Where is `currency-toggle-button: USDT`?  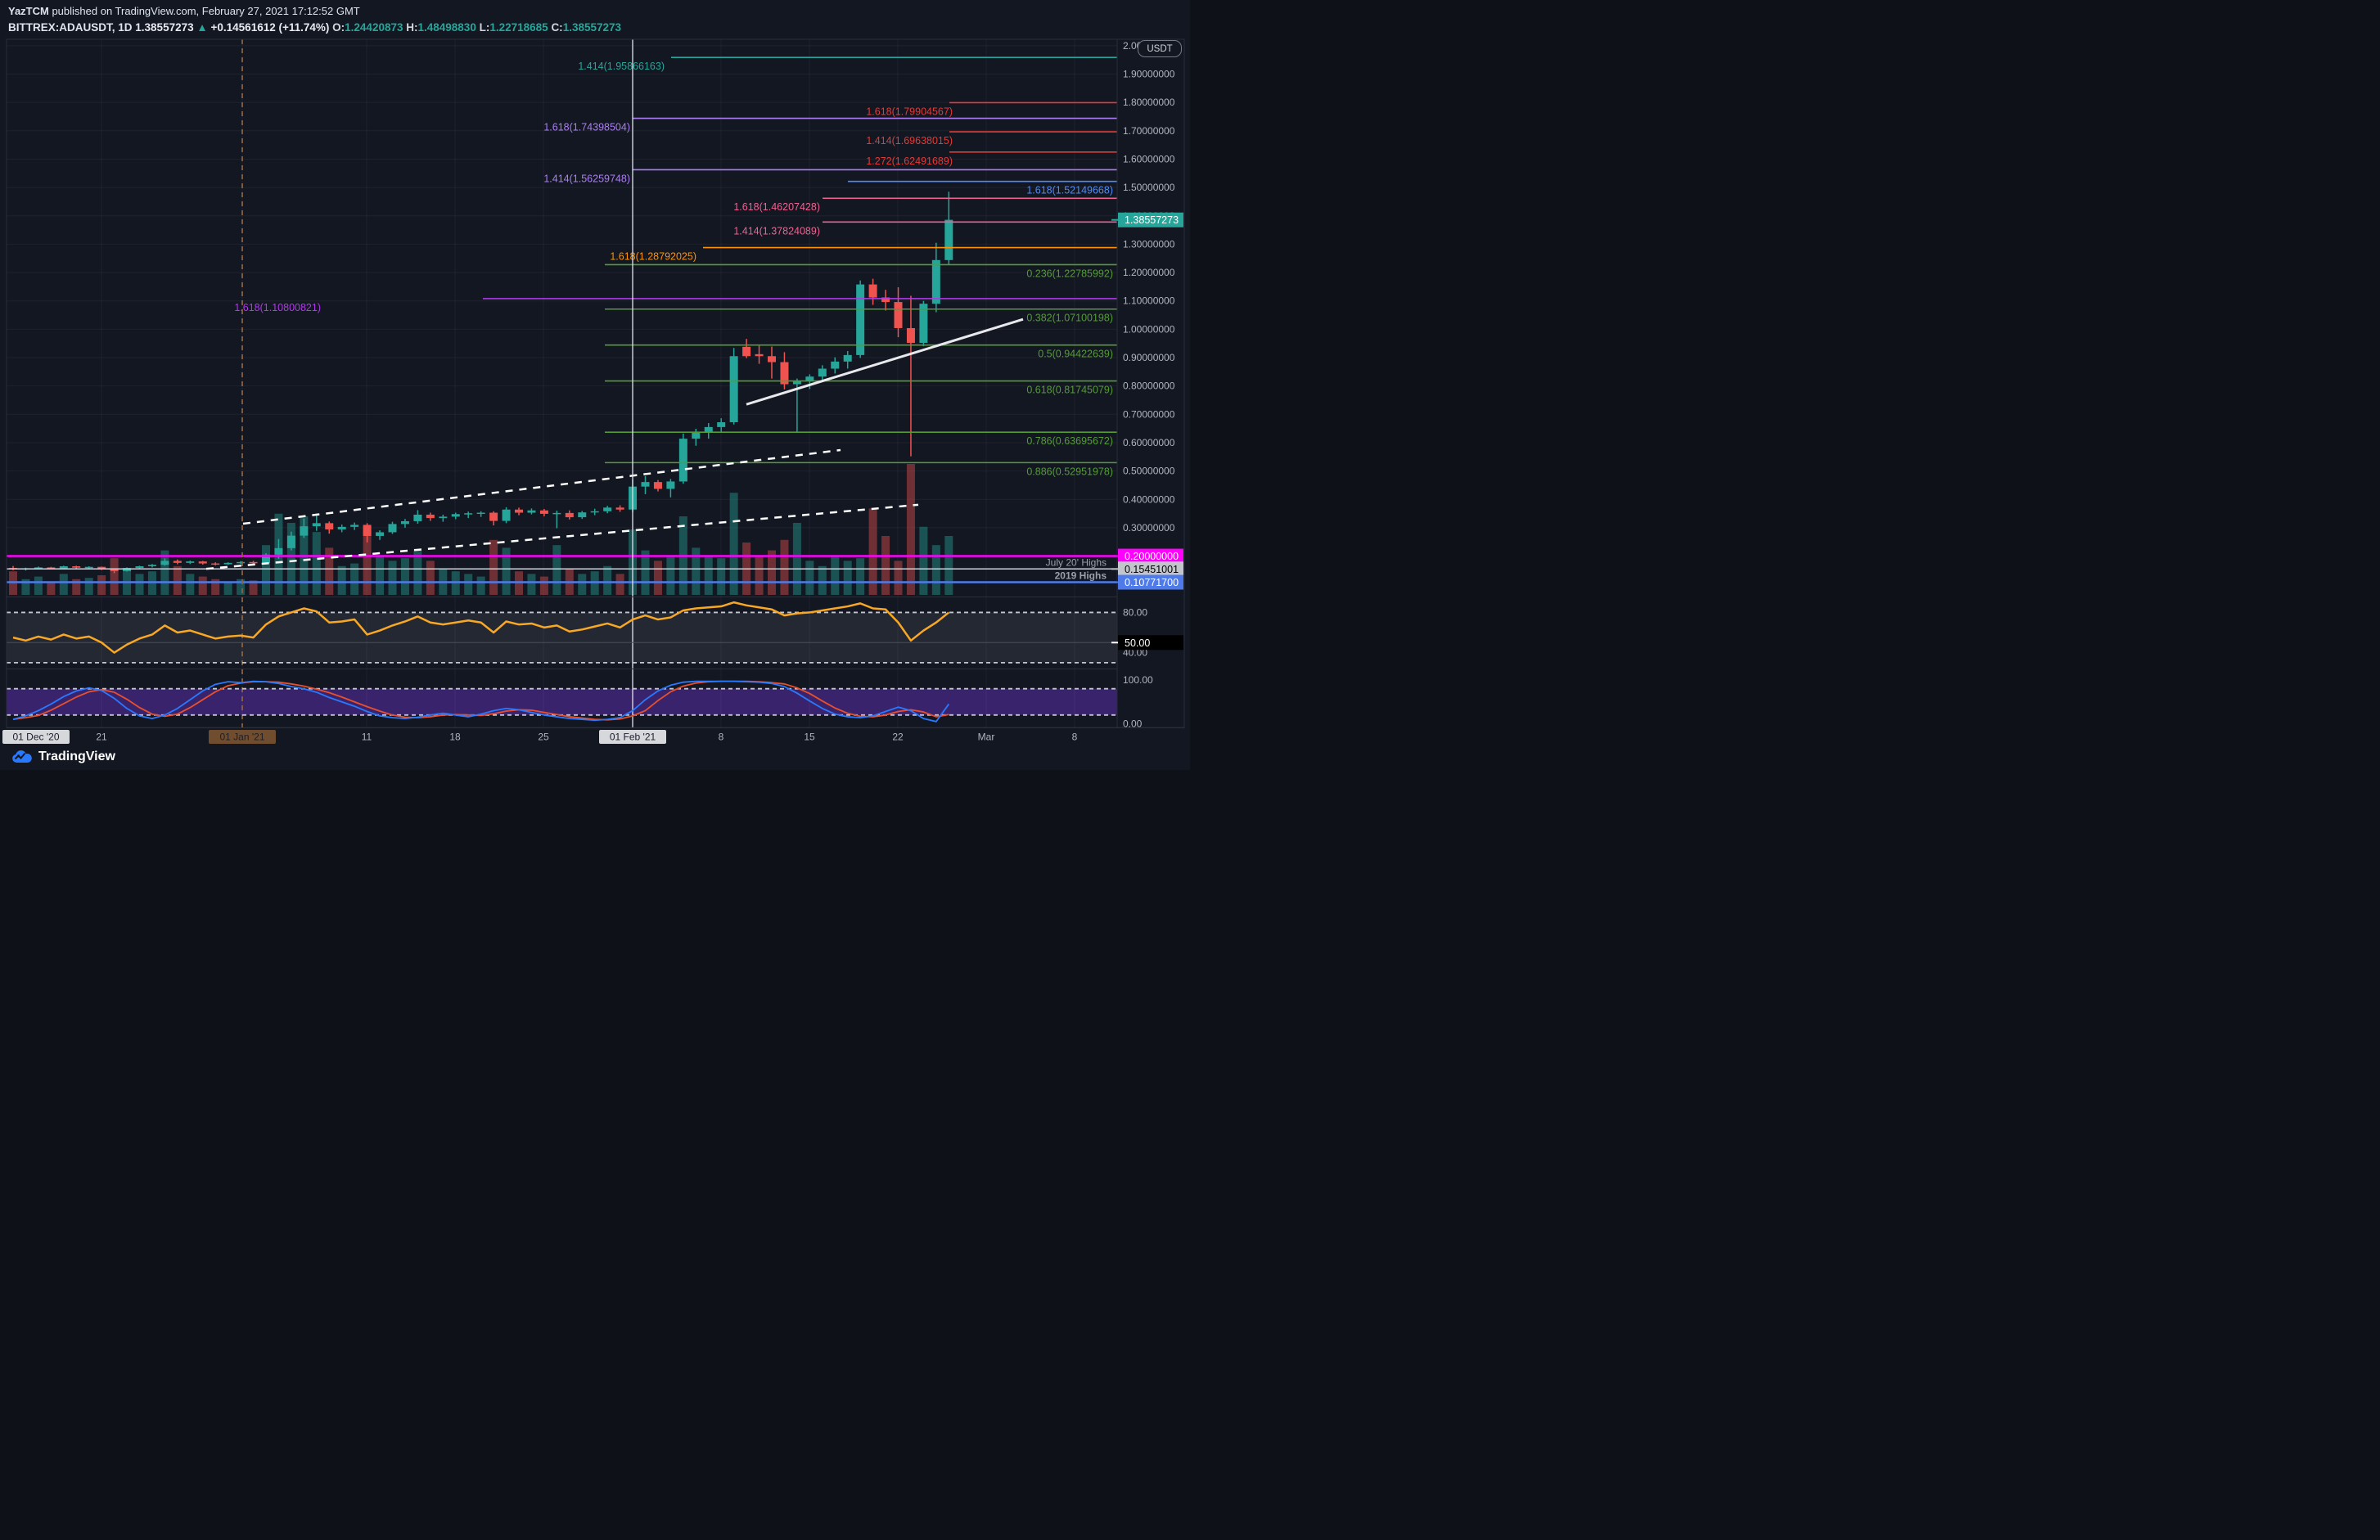
currency-toggle-button: USDT is located at coordinates (1160, 48).